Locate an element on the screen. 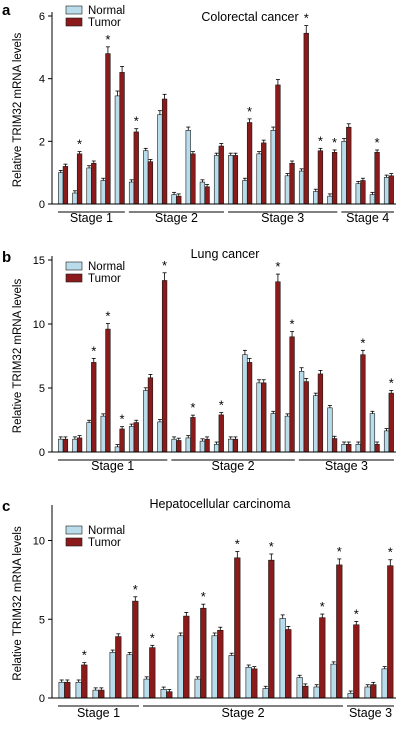  legend-swatch-normal is located at coordinates (74, 266).